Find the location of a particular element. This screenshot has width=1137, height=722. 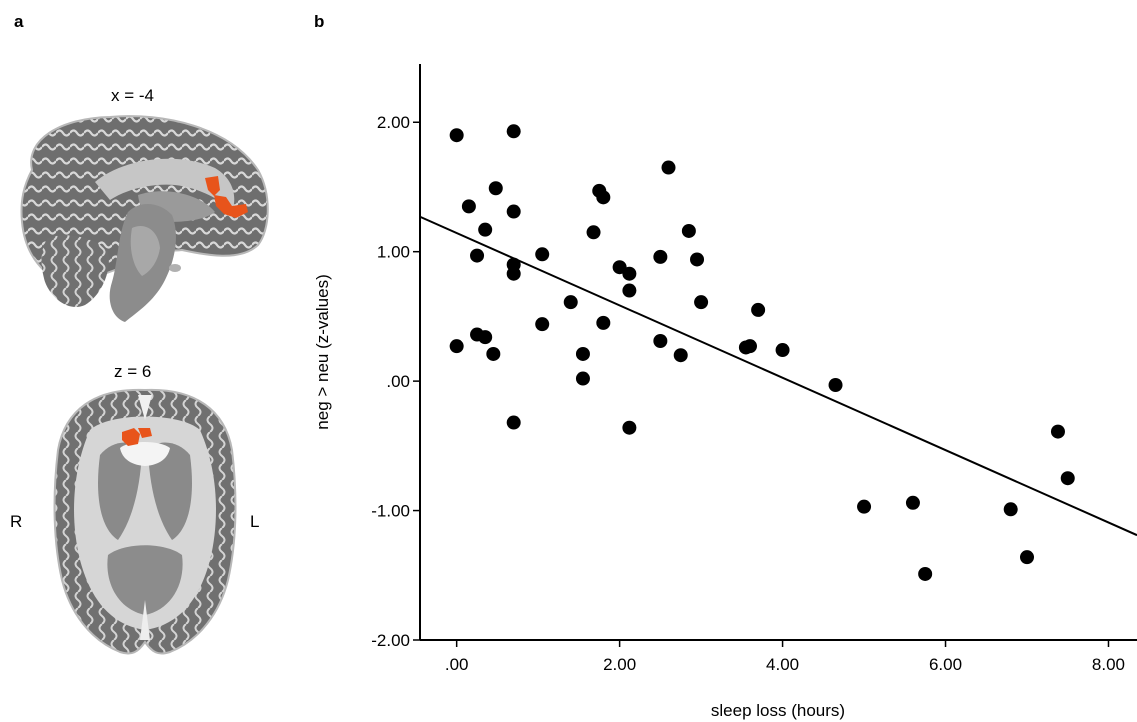

left-hemisphere-label: L is located at coordinates (255, 521).